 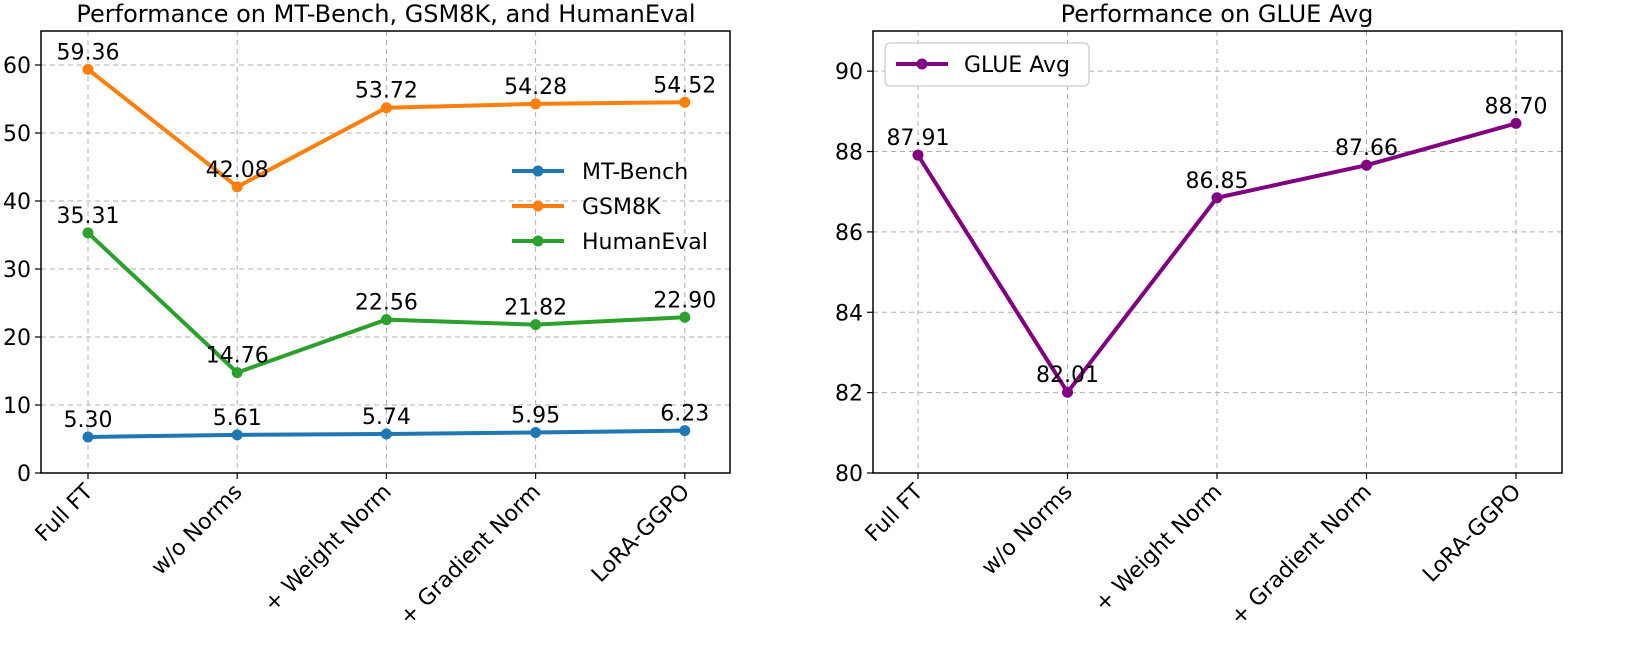 I want to click on left-data-label: 35.31, so click(x=88, y=216).